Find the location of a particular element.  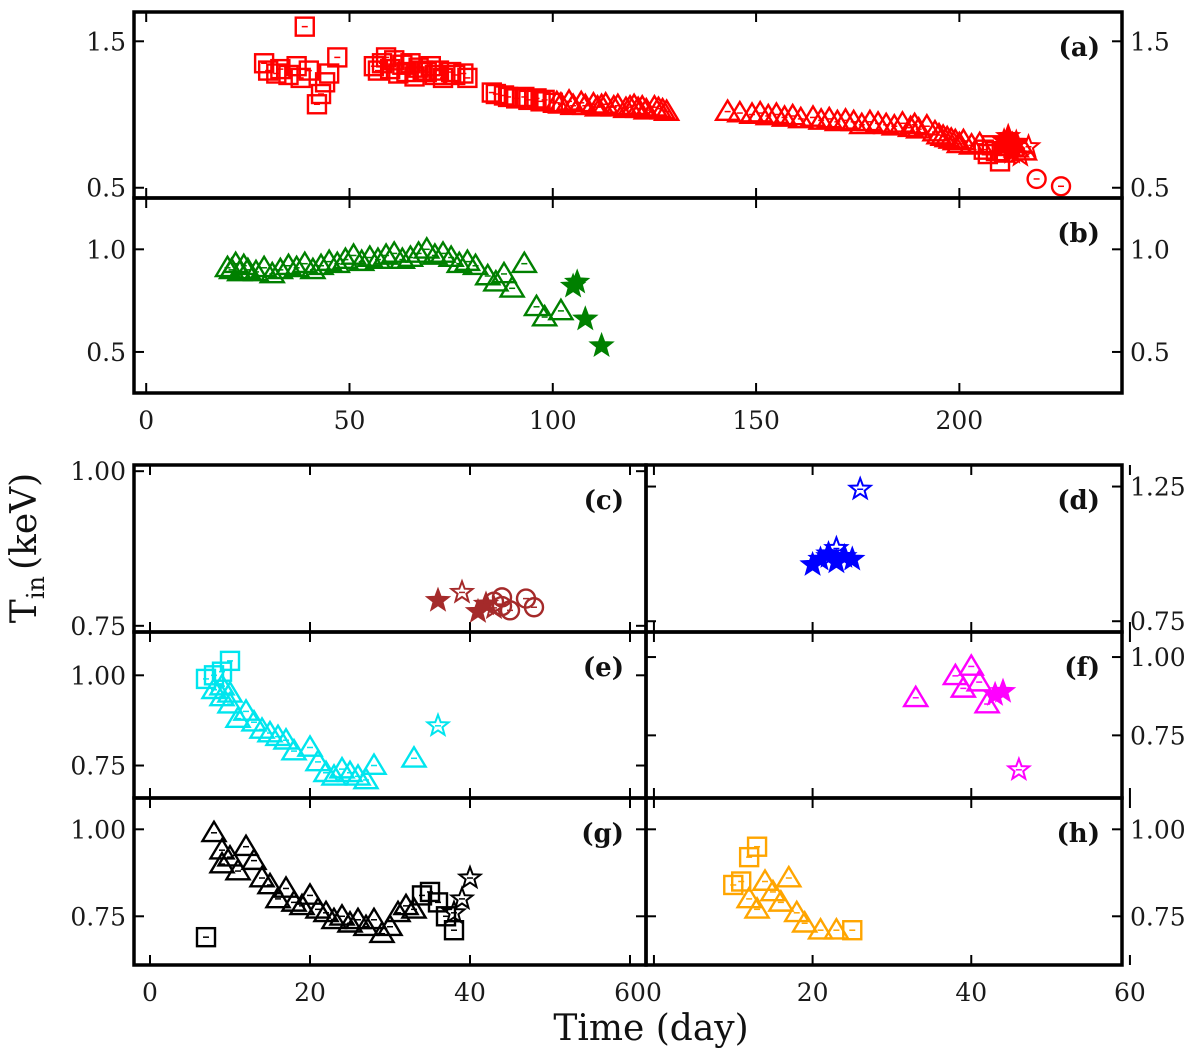

panel-label: (a) is located at coordinates (1079, 48).